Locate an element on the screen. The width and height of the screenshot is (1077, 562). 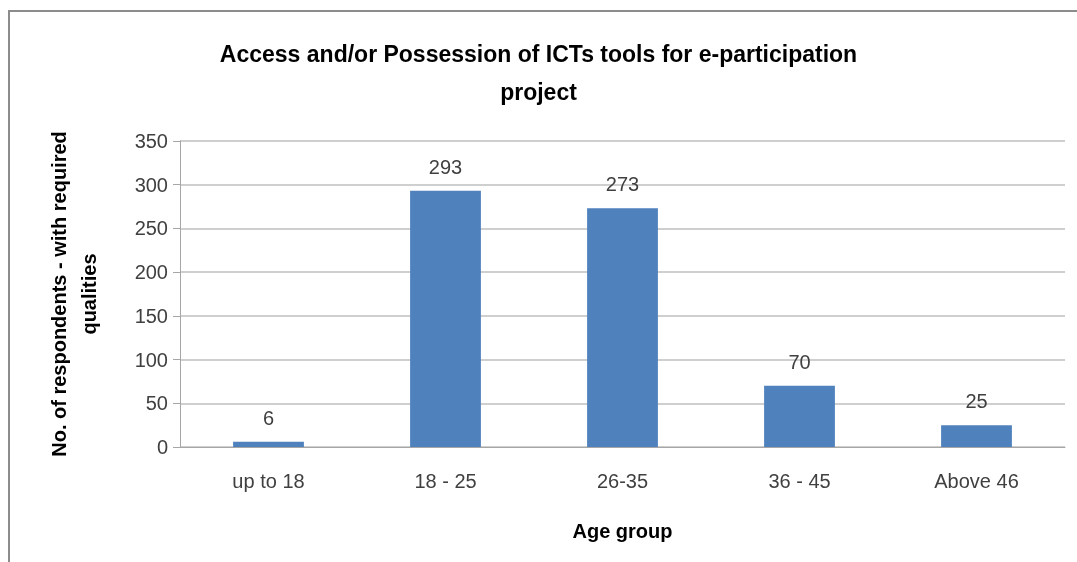
data-label: 293 is located at coordinates (445, 166).